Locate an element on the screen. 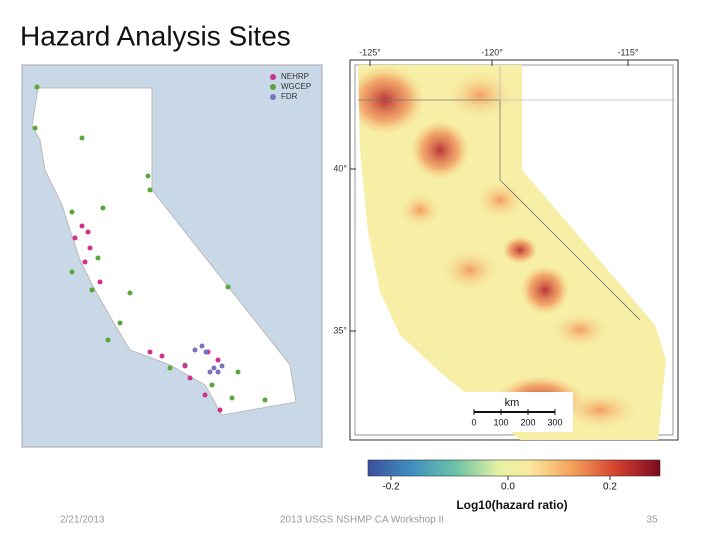 Image resolution: width=720 pixels, height=545 pixels. longitude-label: -125° is located at coordinates (370, 52).